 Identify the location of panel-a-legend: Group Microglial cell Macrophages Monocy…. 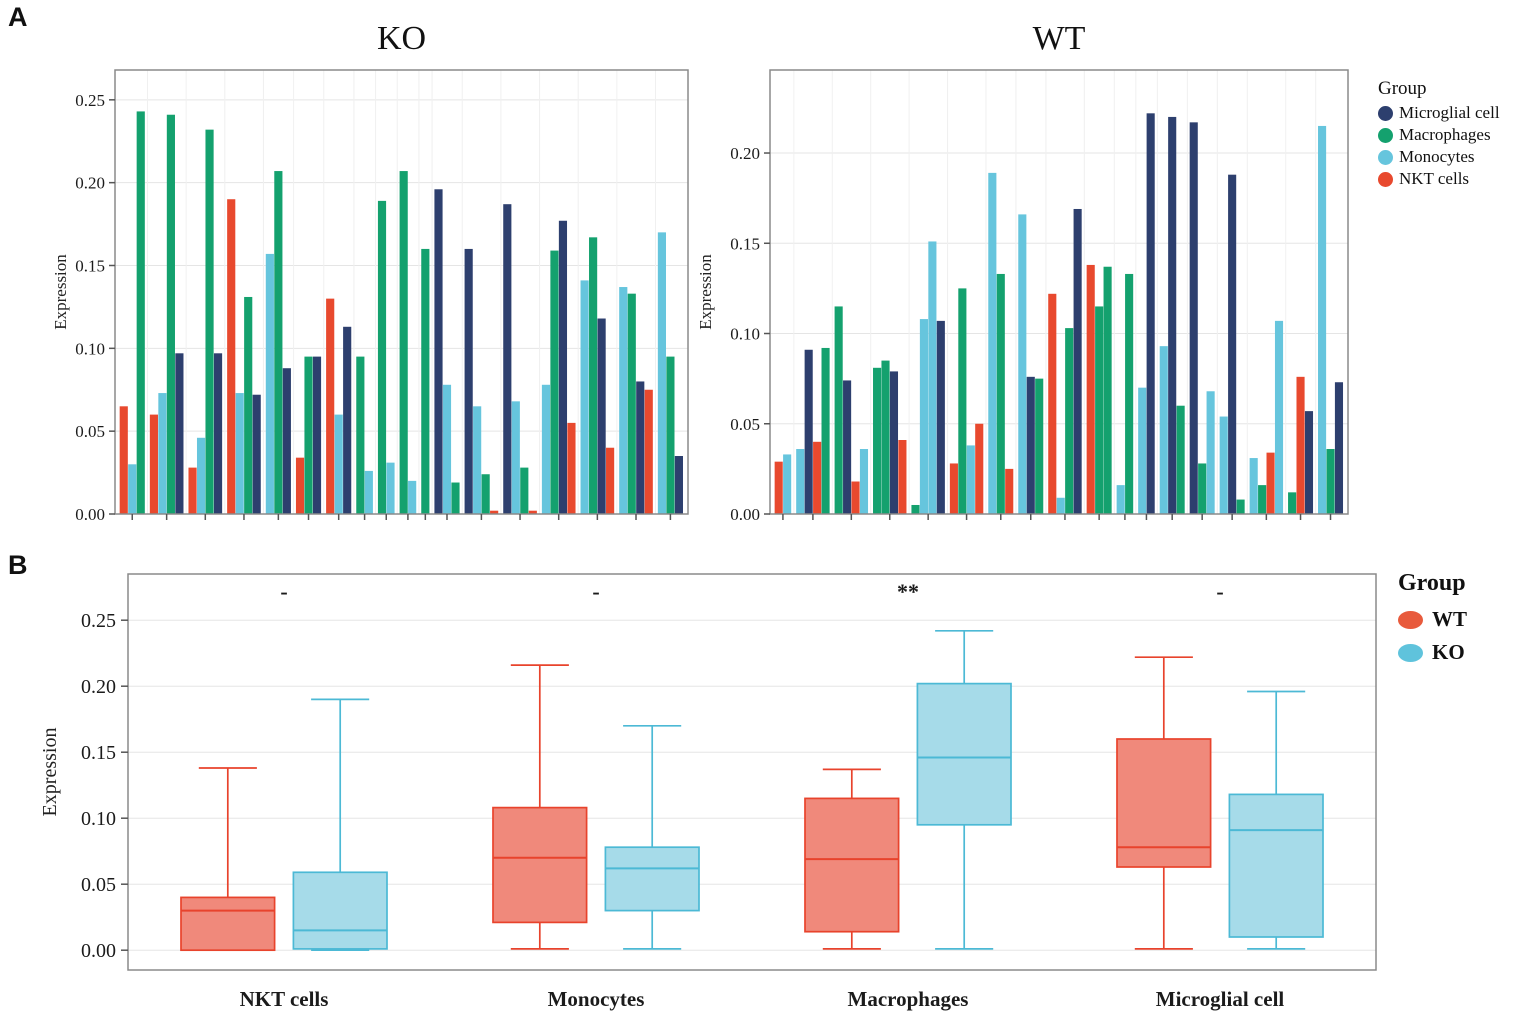
(1439, 134).